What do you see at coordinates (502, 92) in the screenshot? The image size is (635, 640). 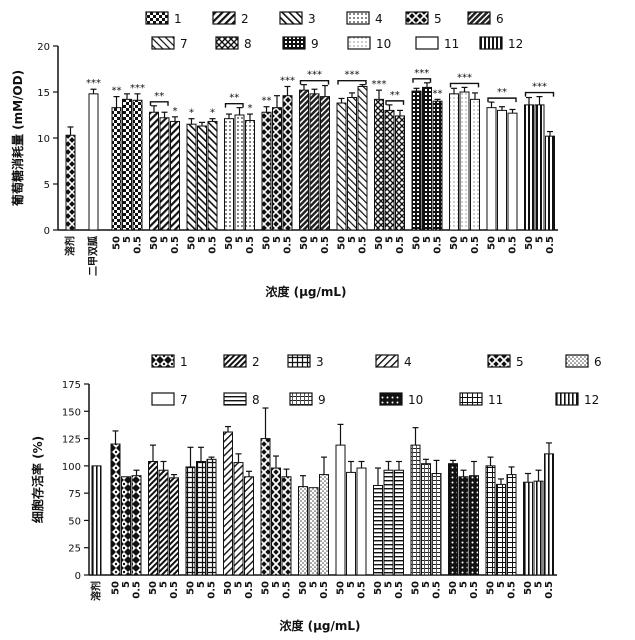 I see `bracket-significance-label: **` at bounding box center [502, 92].